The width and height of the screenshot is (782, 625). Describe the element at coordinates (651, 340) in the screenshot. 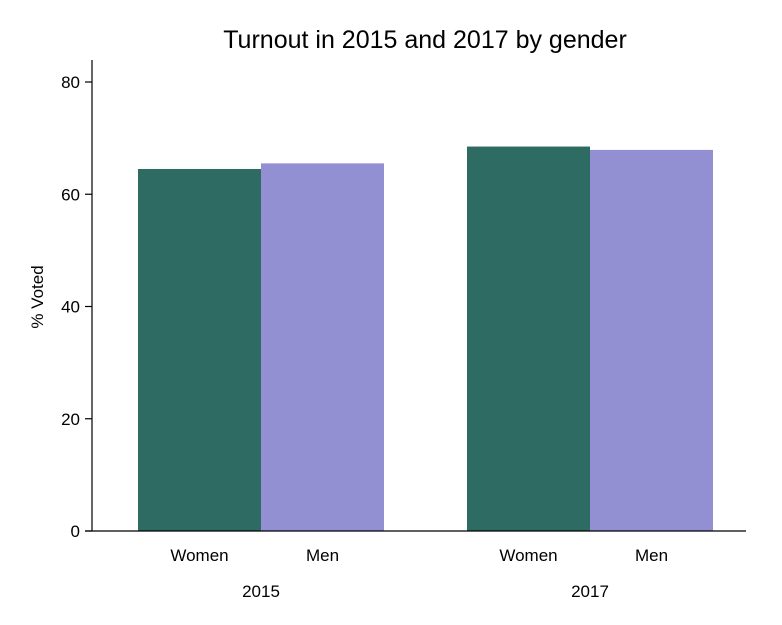

I see `bar-men-2017` at that location.